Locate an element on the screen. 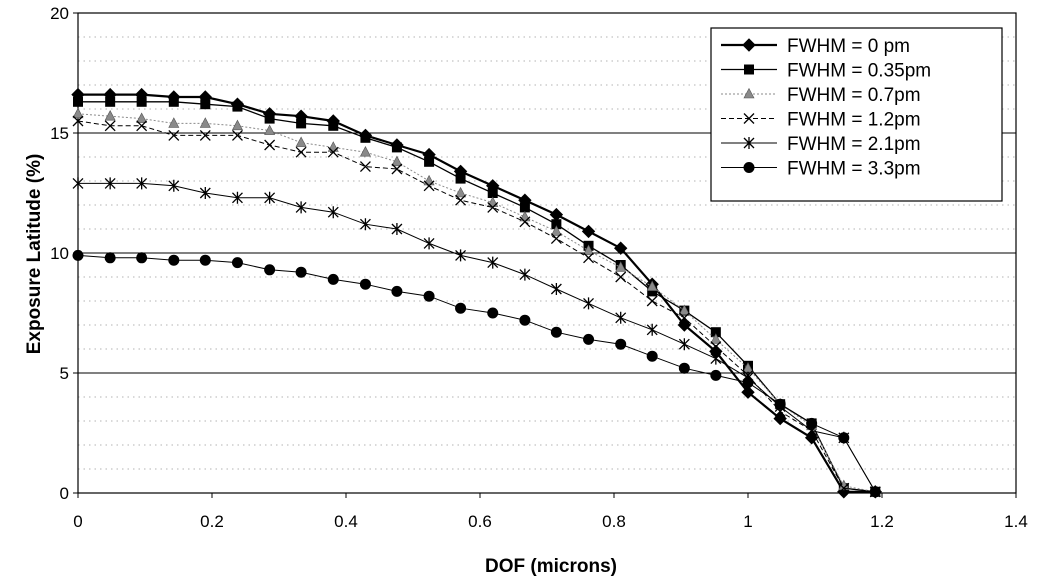 The width and height of the screenshot is (1043, 581). legend-box is located at coordinates (856, 114).